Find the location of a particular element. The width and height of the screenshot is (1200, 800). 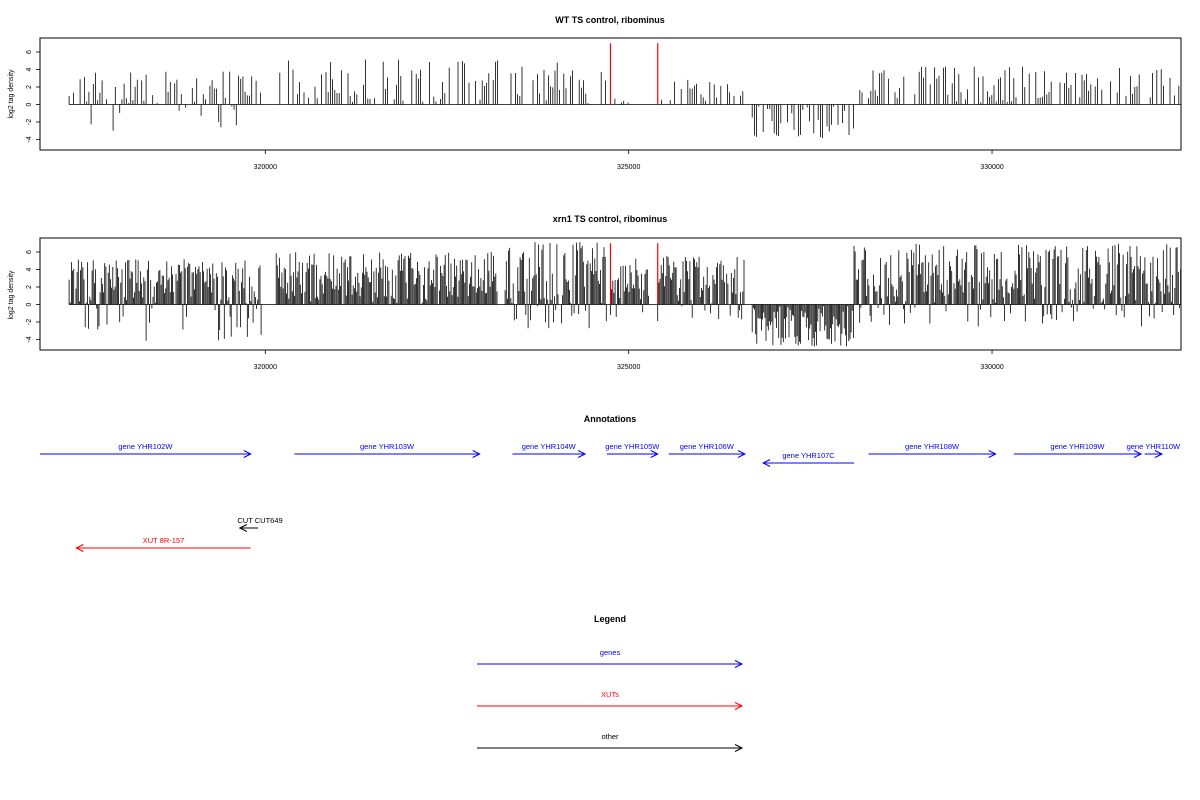

xrn1-y-tick-label: 4 is located at coordinates (29, 269).